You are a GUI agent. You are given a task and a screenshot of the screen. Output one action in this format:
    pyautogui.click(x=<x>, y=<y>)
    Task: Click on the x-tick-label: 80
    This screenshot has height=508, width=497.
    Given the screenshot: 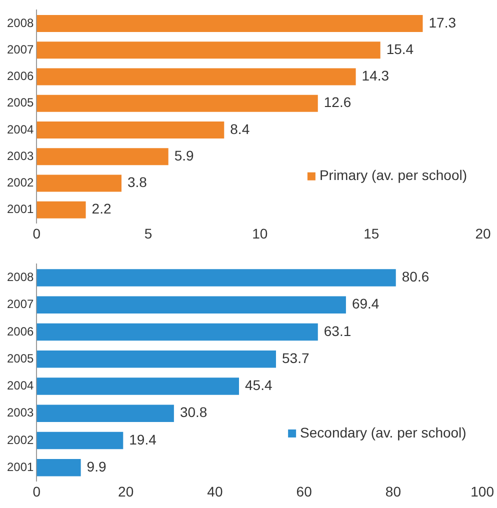 What is the action you would take?
    pyautogui.click(x=393, y=491)
    